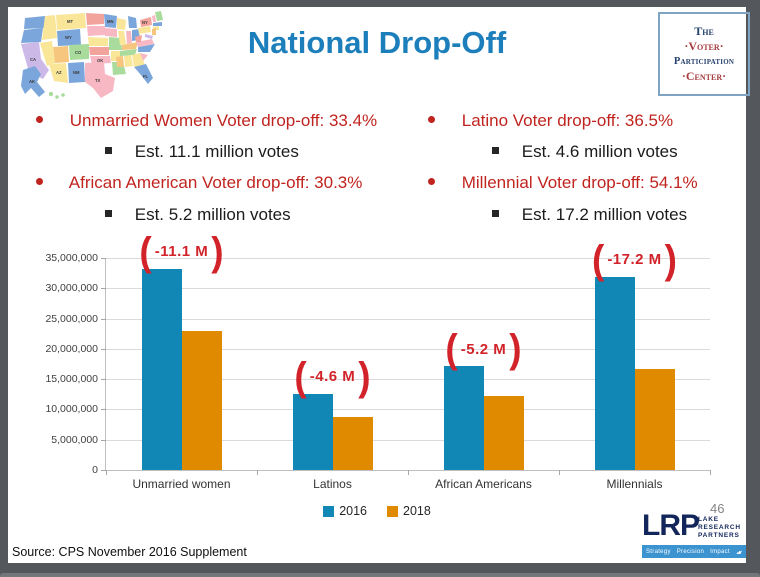 The height and width of the screenshot is (577, 760). Describe the element at coordinates (658, 551) in the screenshot. I see `lrp-tagline-word: Strategy` at that location.